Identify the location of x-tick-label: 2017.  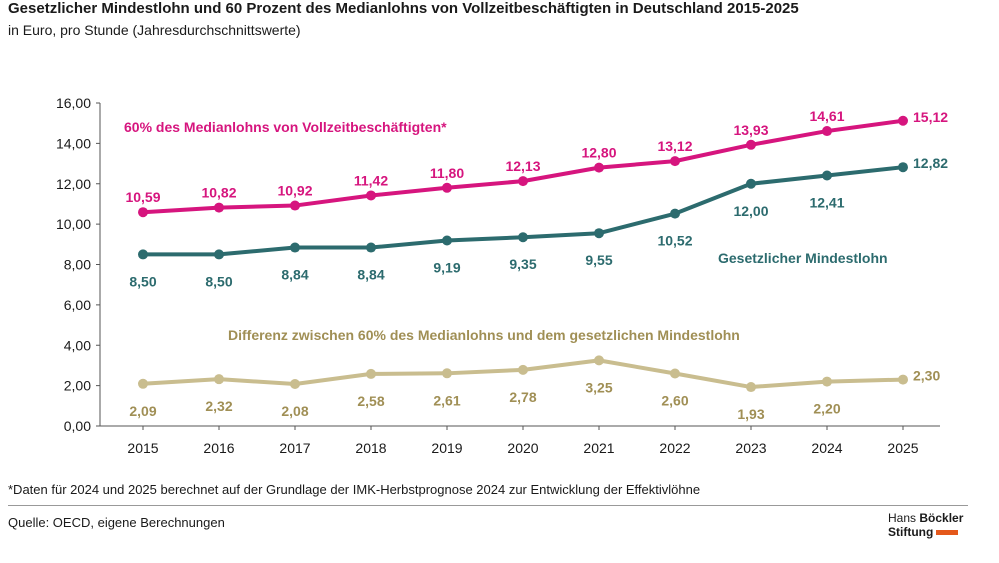
(294, 448).